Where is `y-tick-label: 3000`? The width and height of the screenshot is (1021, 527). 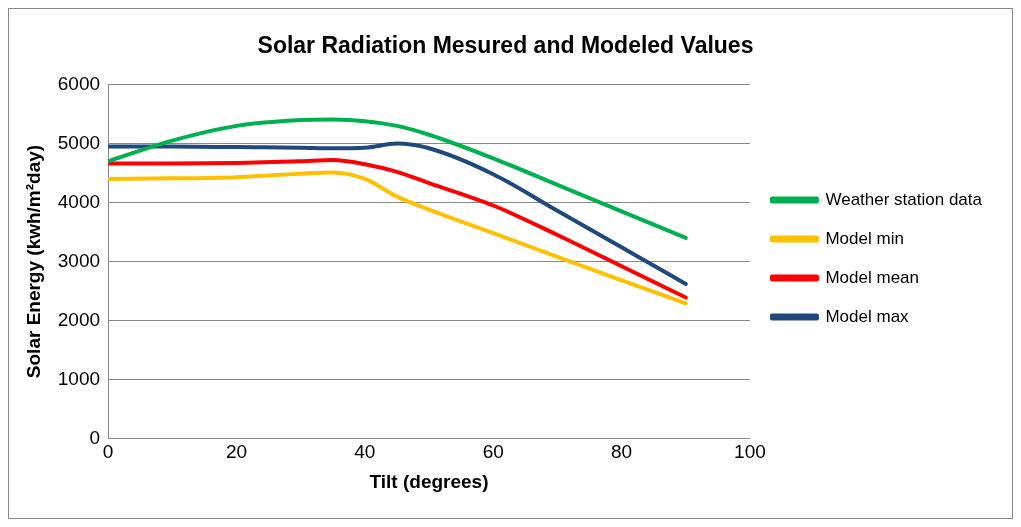
y-tick-label: 3000 is located at coordinates (79, 260).